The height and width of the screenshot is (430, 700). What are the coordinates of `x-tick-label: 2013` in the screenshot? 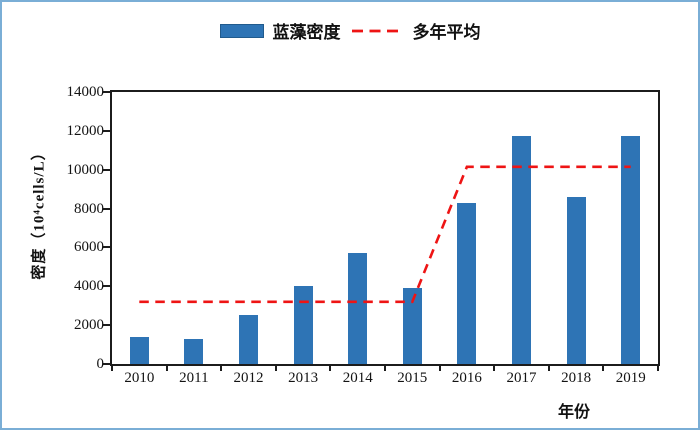 It's located at (303, 378).